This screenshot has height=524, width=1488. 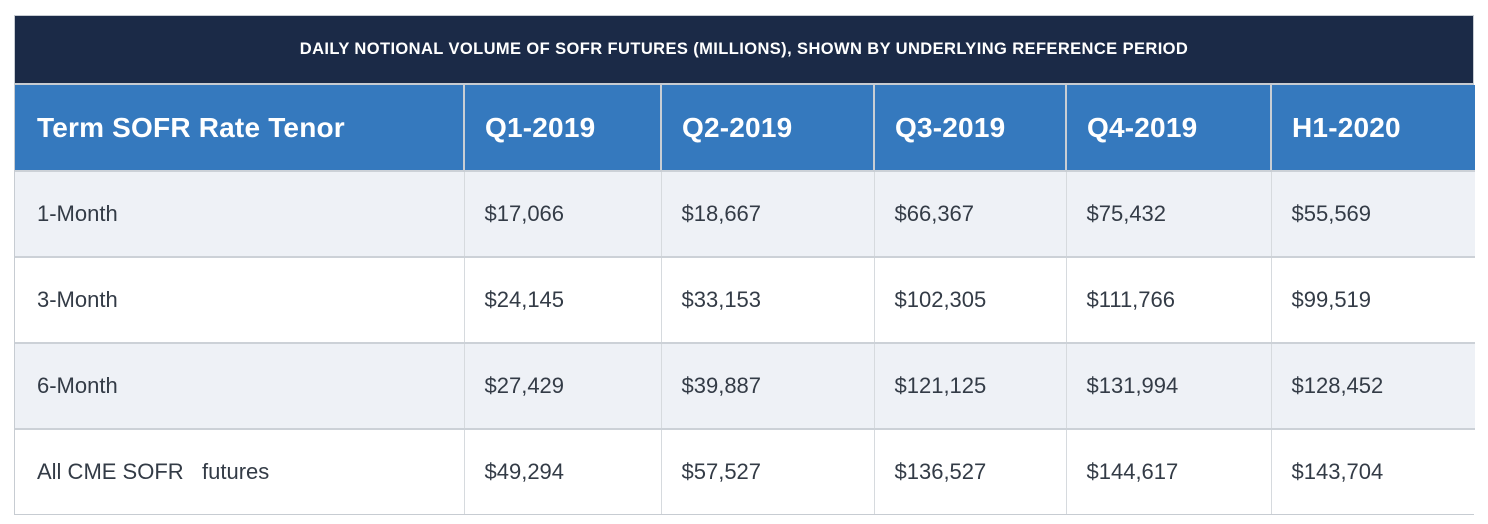 I want to click on cell-value: $121,125, so click(x=969, y=385).